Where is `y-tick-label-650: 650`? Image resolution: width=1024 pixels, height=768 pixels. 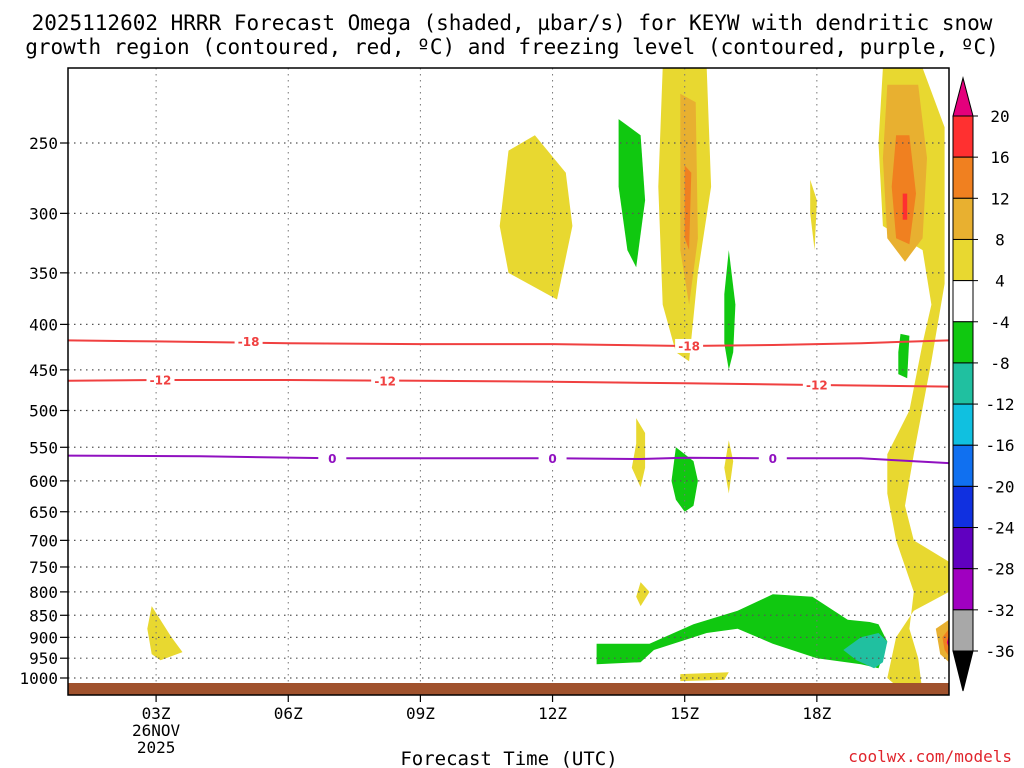
y-tick-label-650: 650 is located at coordinates (43, 512).